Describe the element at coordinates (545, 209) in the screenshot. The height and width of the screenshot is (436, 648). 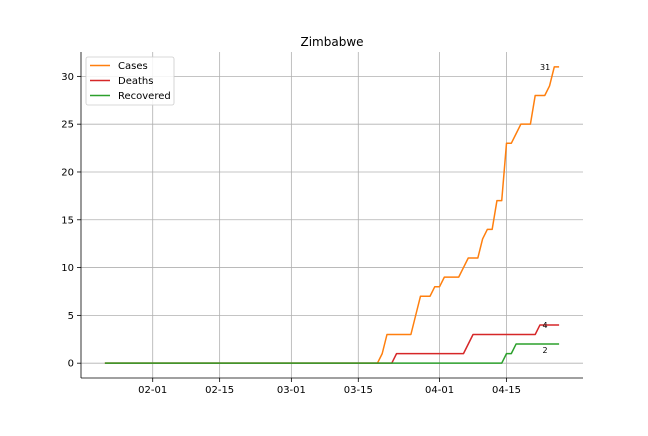
I see `end-labels: 31 4 2` at that location.